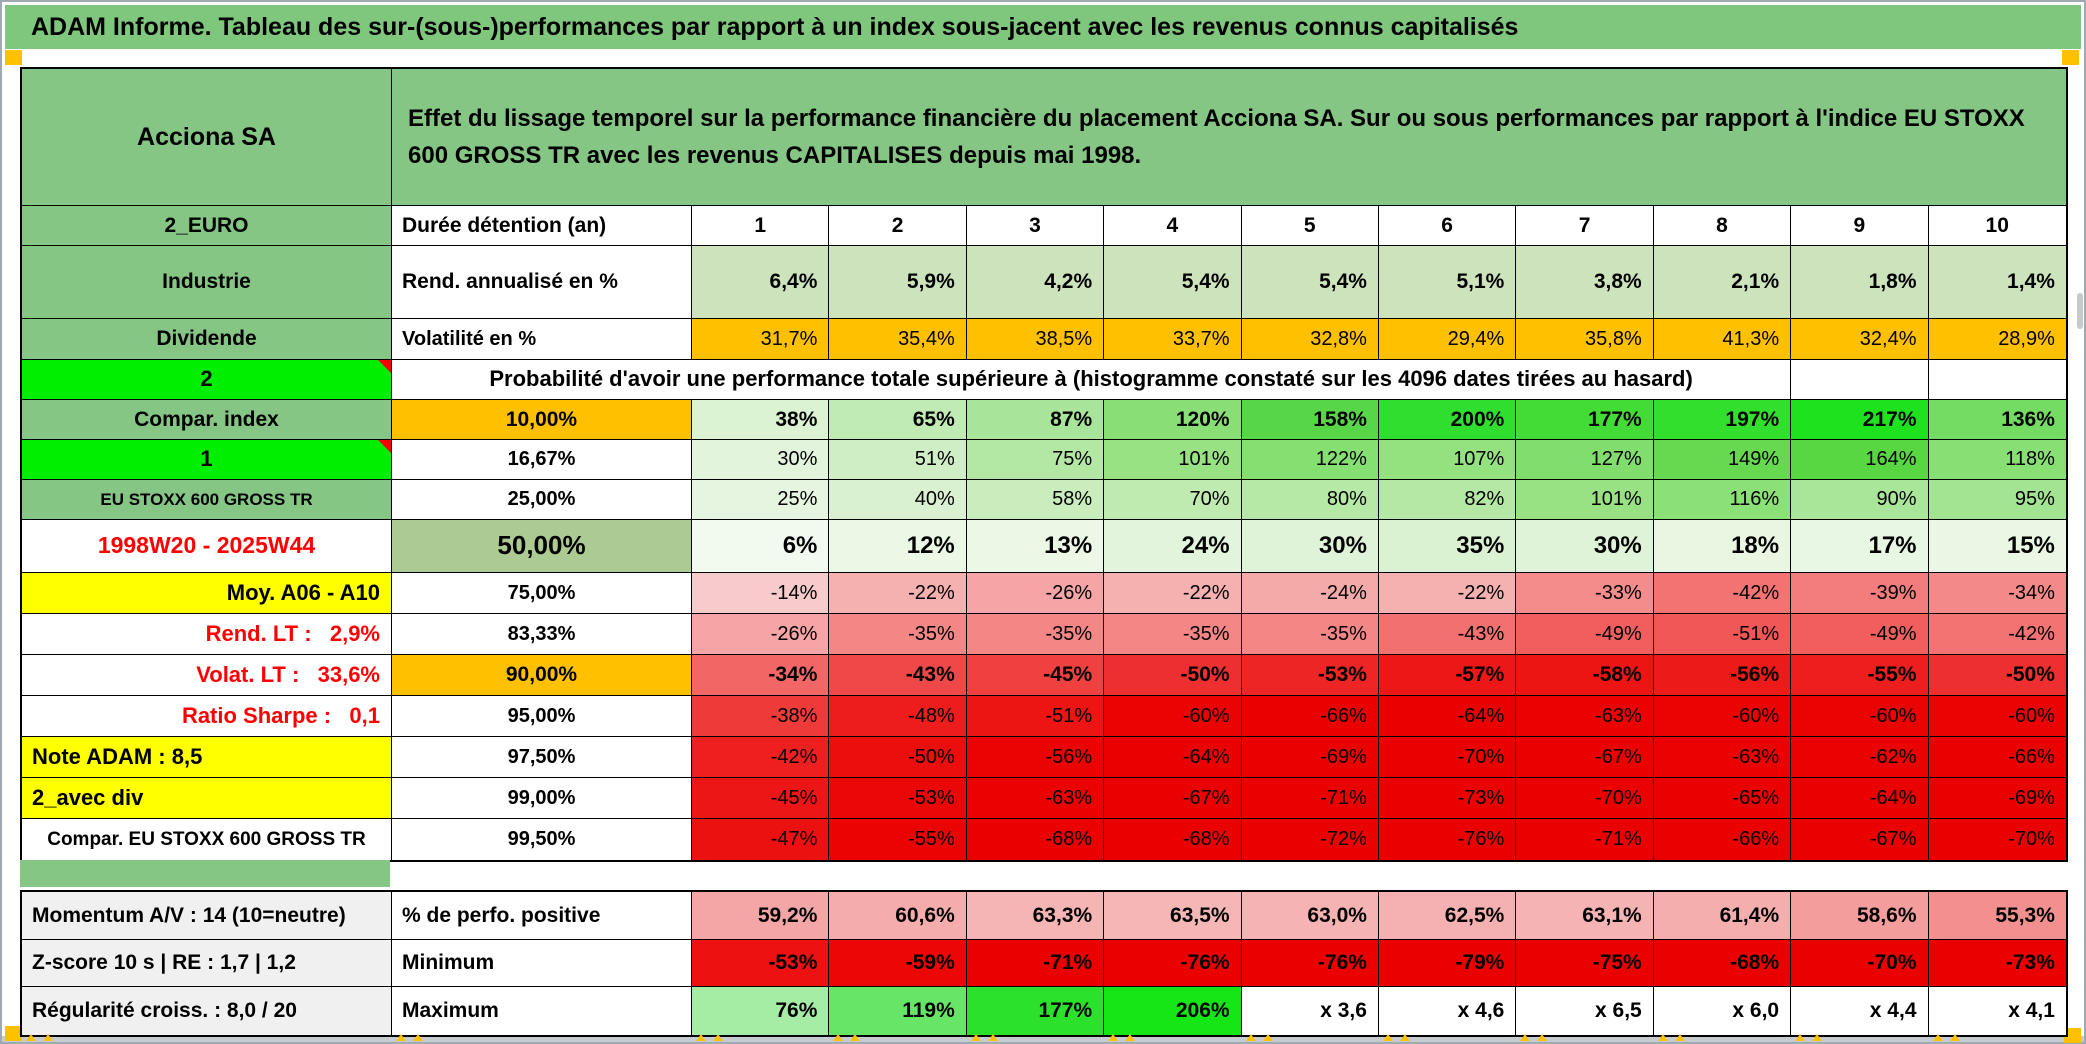 The image size is (2086, 1044). What do you see at coordinates (1860, 675) in the screenshot?
I see `data-cell: -55%` at bounding box center [1860, 675].